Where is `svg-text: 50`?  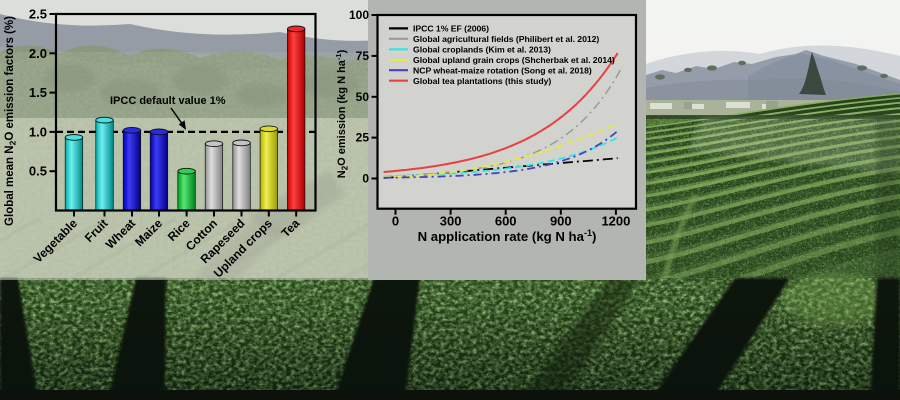 svg-text: 50 is located at coordinates (363, 97).